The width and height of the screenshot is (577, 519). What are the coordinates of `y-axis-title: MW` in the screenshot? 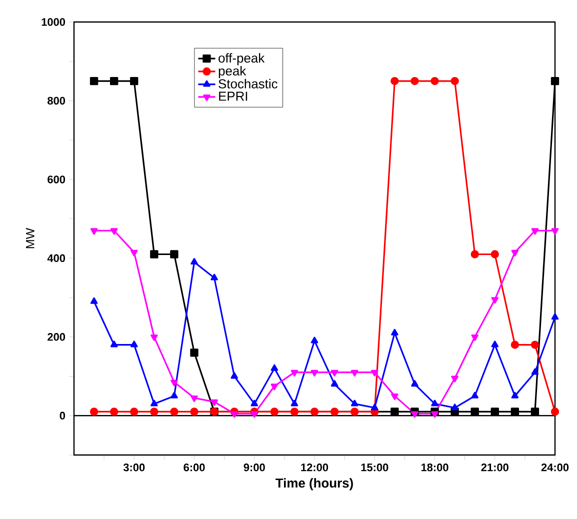 It's located at (30, 238).